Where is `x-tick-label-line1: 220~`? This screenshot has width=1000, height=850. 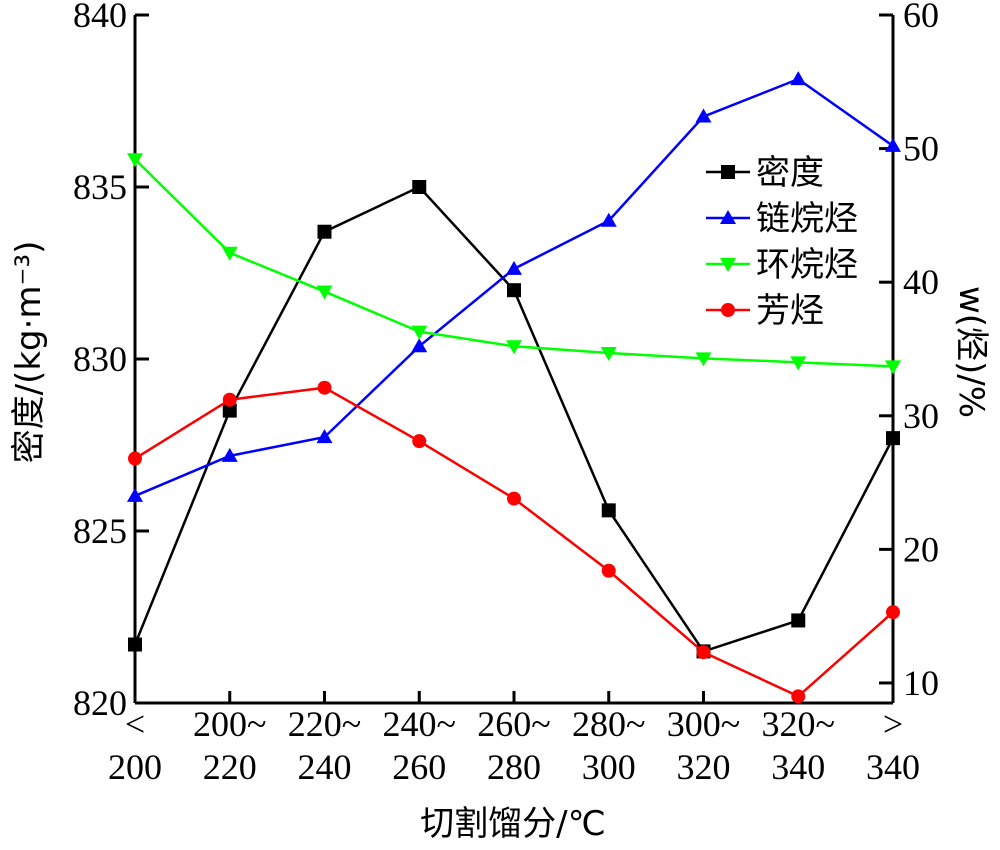 x-tick-label-line1: 220~ is located at coordinates (324, 724).